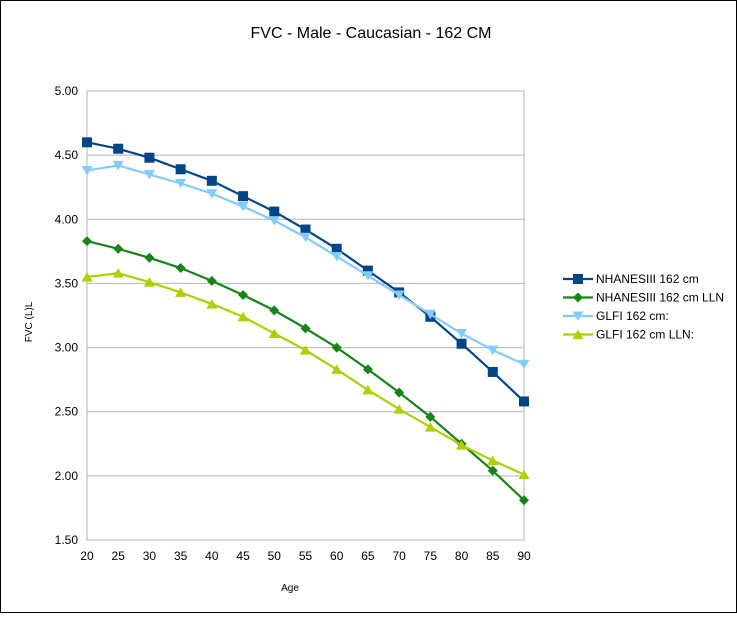 The height and width of the screenshot is (617, 737). What do you see at coordinates (67, 315) in the screenshot?
I see `y-axis-ticks: 1.50 2.00 2.50 3.00 3.50 4.00 4.50 5.00` at bounding box center [67, 315].